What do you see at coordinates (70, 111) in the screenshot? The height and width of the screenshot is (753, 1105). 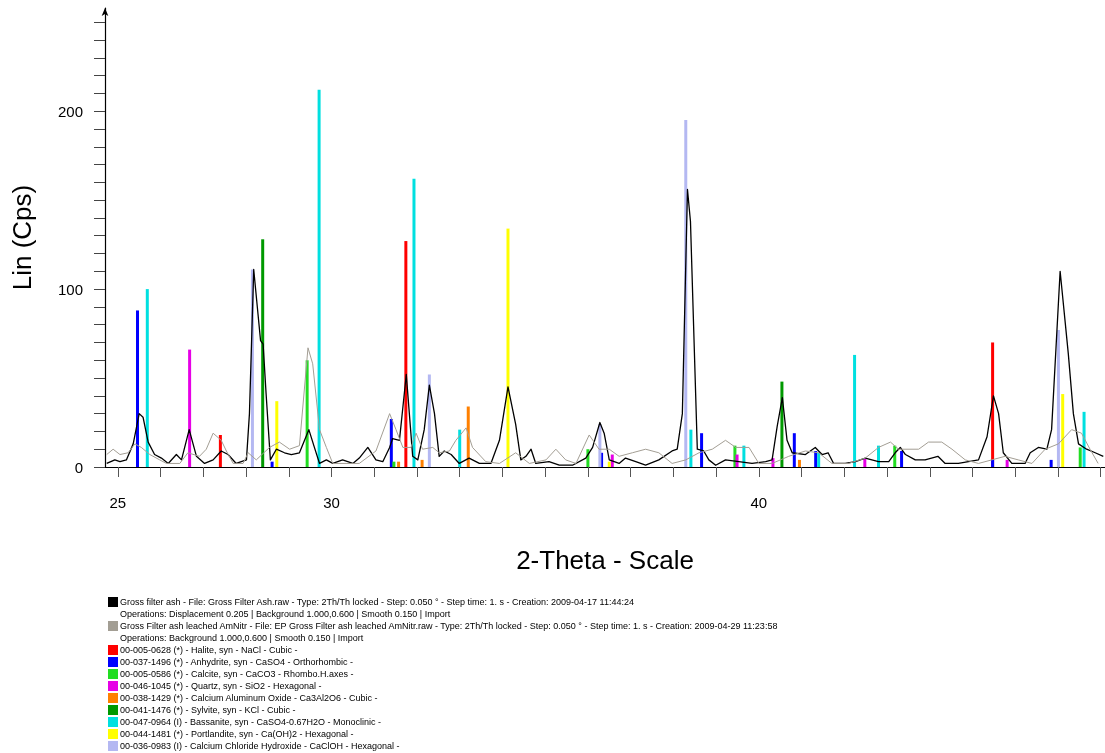 I see `y-tick-label: 200` at bounding box center [70, 111].